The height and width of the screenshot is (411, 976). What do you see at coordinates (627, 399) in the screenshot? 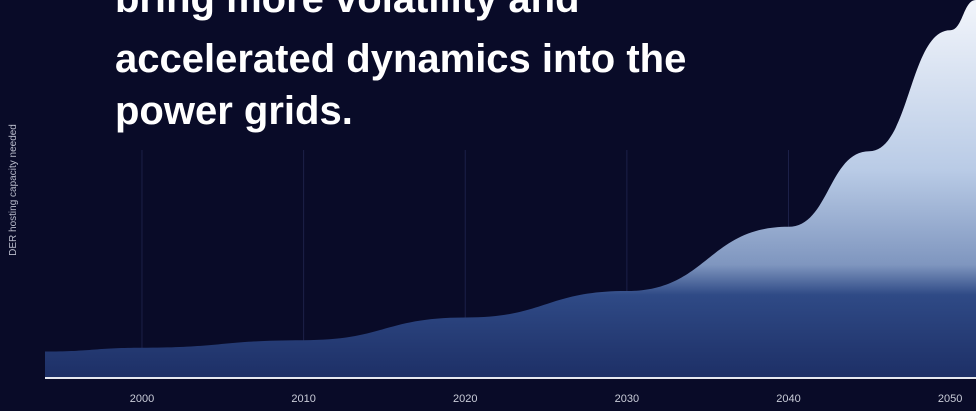
I see `x-tick-label: 2030` at bounding box center [627, 399].